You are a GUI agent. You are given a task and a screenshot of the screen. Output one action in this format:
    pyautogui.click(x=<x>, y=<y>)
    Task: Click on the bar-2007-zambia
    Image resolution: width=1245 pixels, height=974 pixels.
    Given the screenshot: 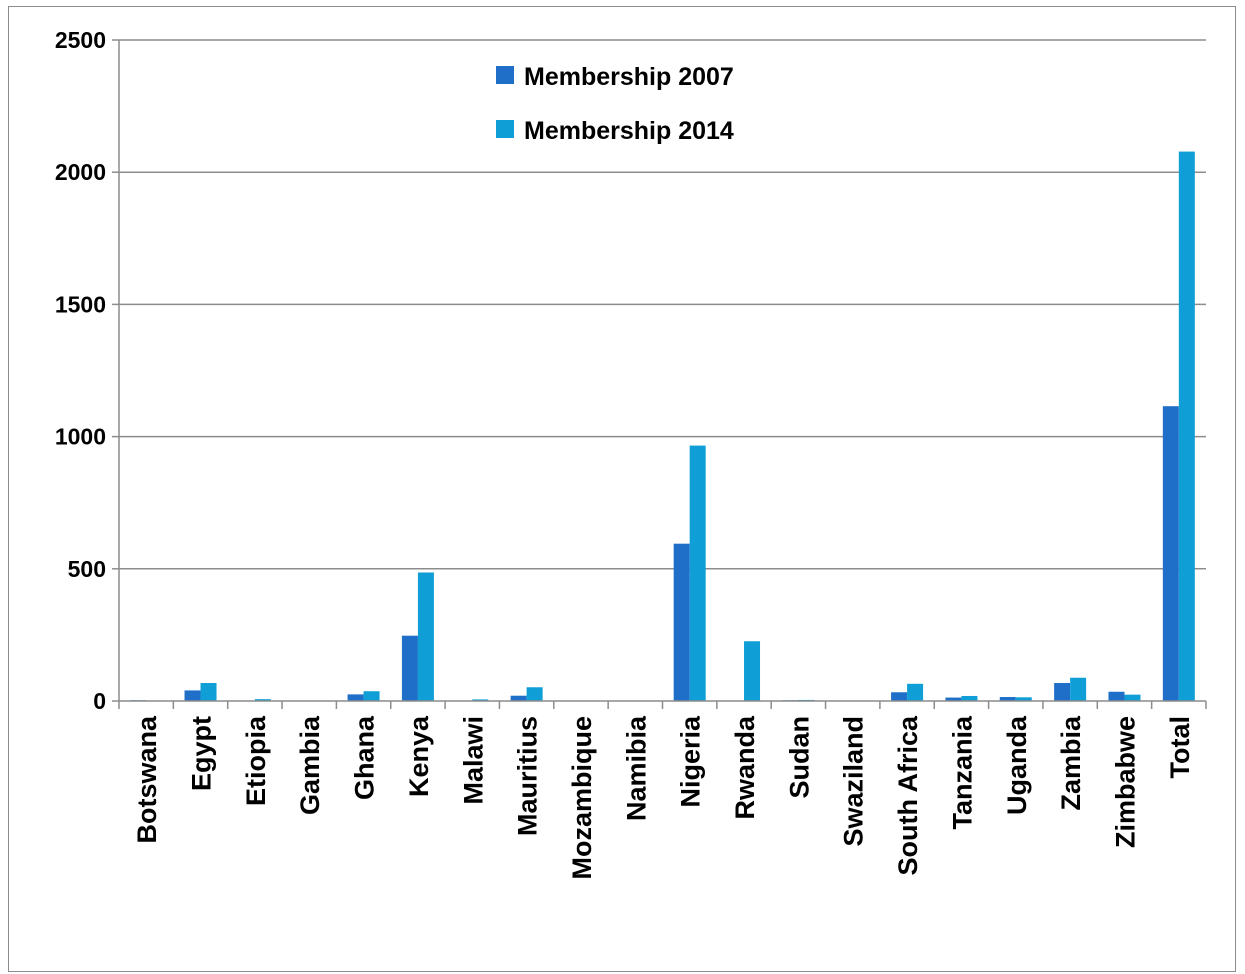 What is the action you would take?
    pyautogui.click(x=1062, y=692)
    